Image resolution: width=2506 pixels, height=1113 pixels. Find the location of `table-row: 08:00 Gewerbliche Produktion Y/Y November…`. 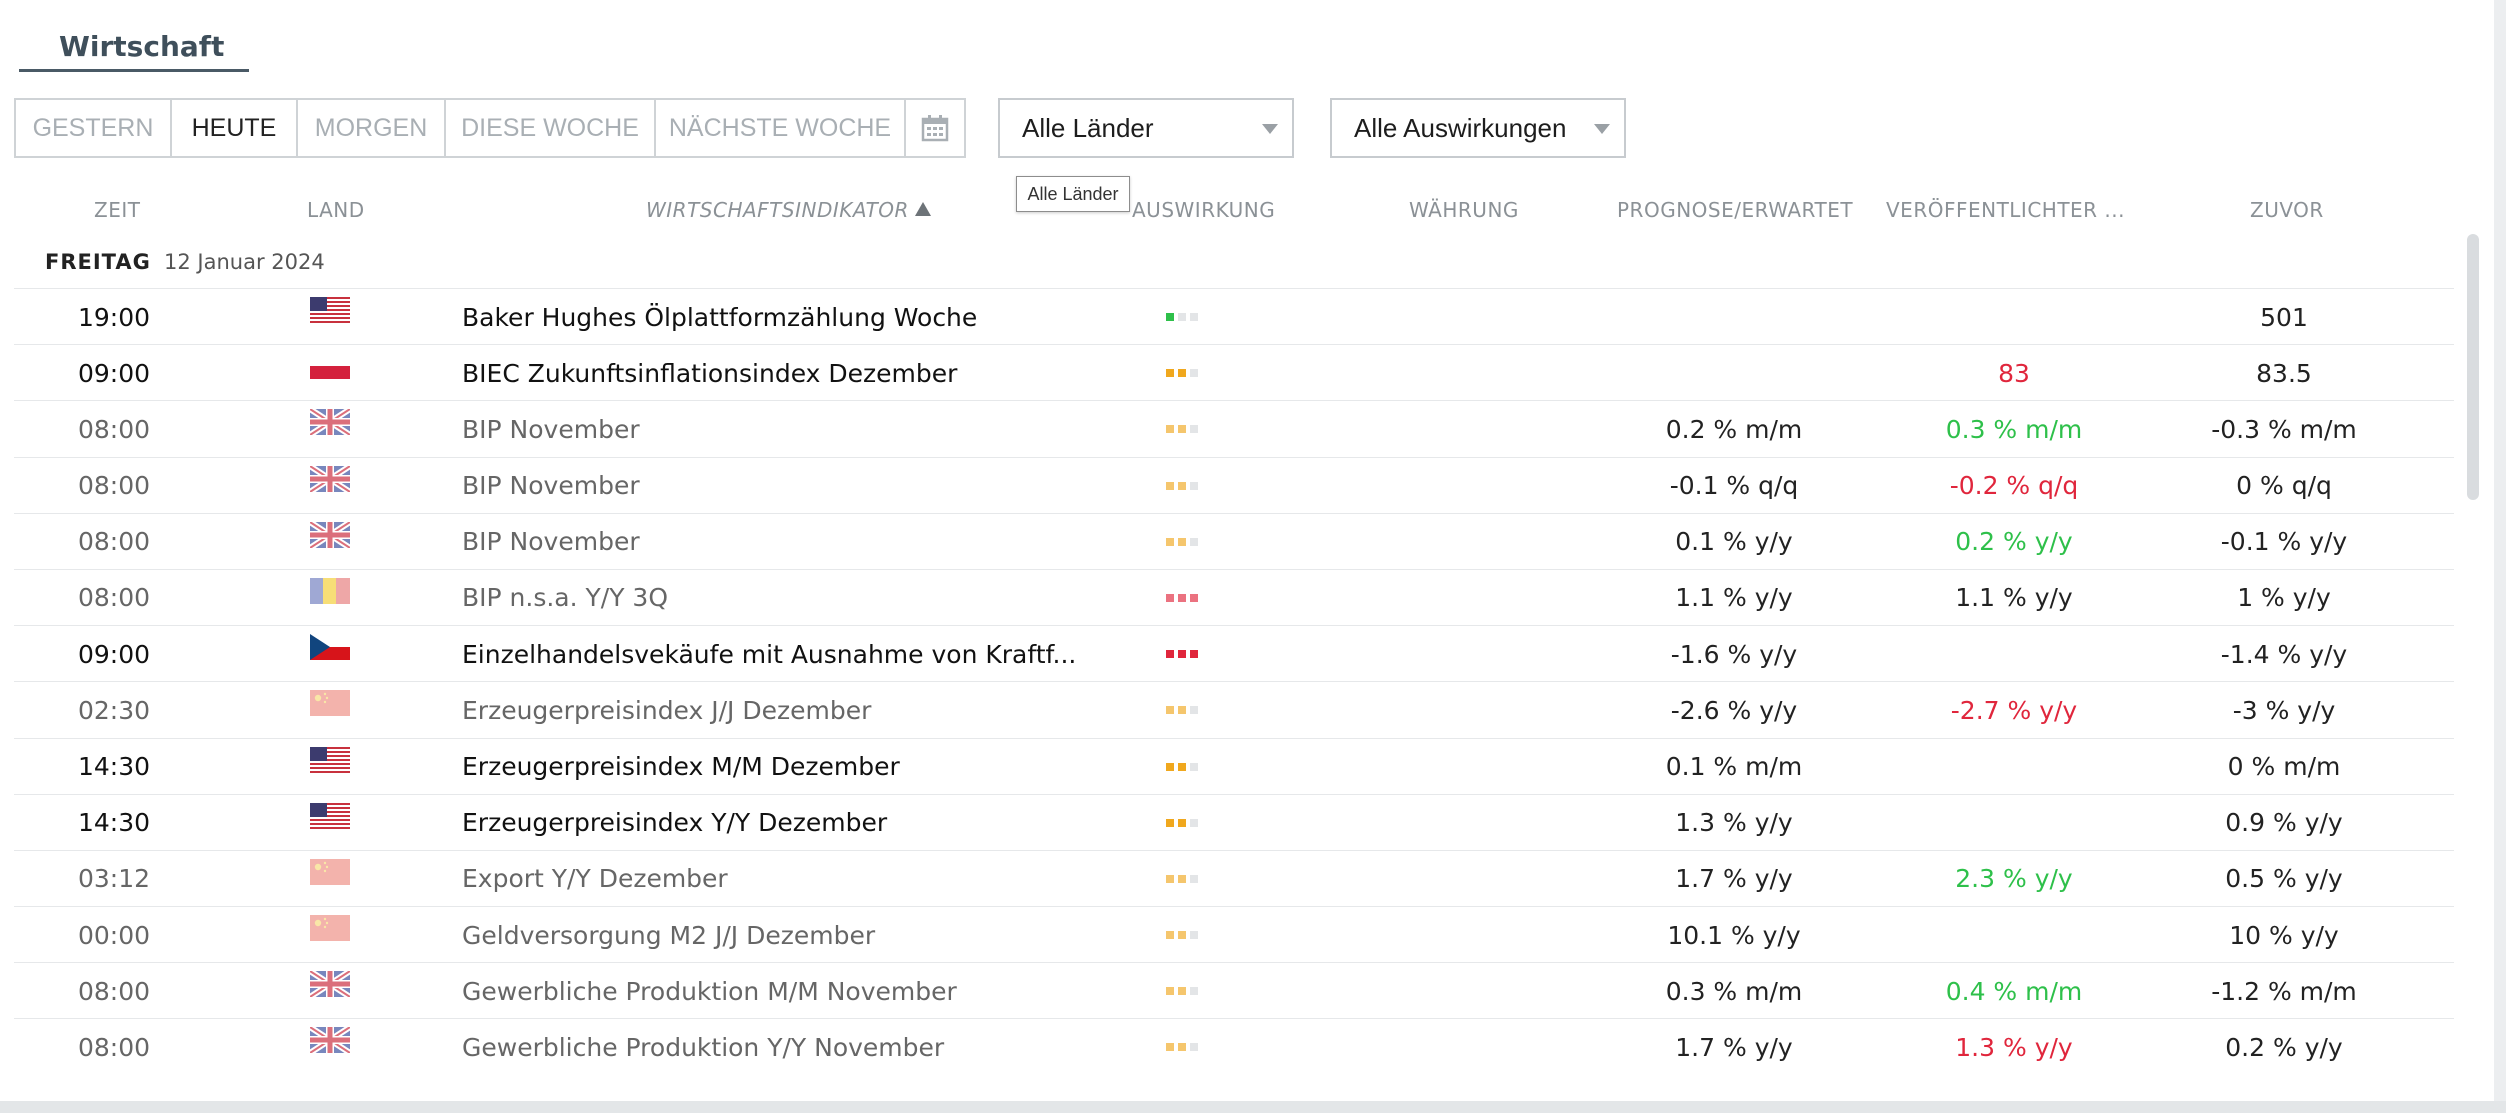

table-row: 08:00 Gewerbliche Produktion Y/Y November… is located at coordinates (1234, 1046).